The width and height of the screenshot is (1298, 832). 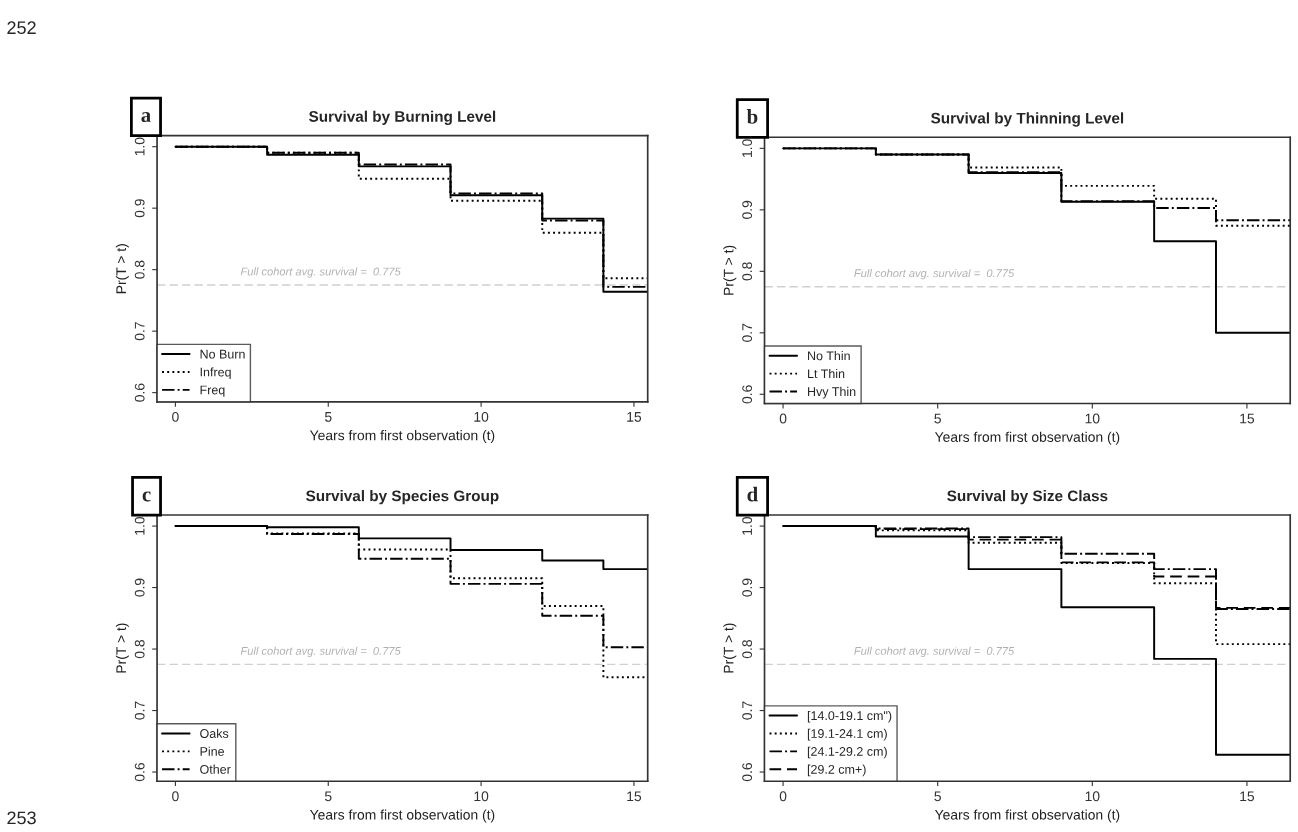 I want to click on text: a, so click(x=146, y=117).